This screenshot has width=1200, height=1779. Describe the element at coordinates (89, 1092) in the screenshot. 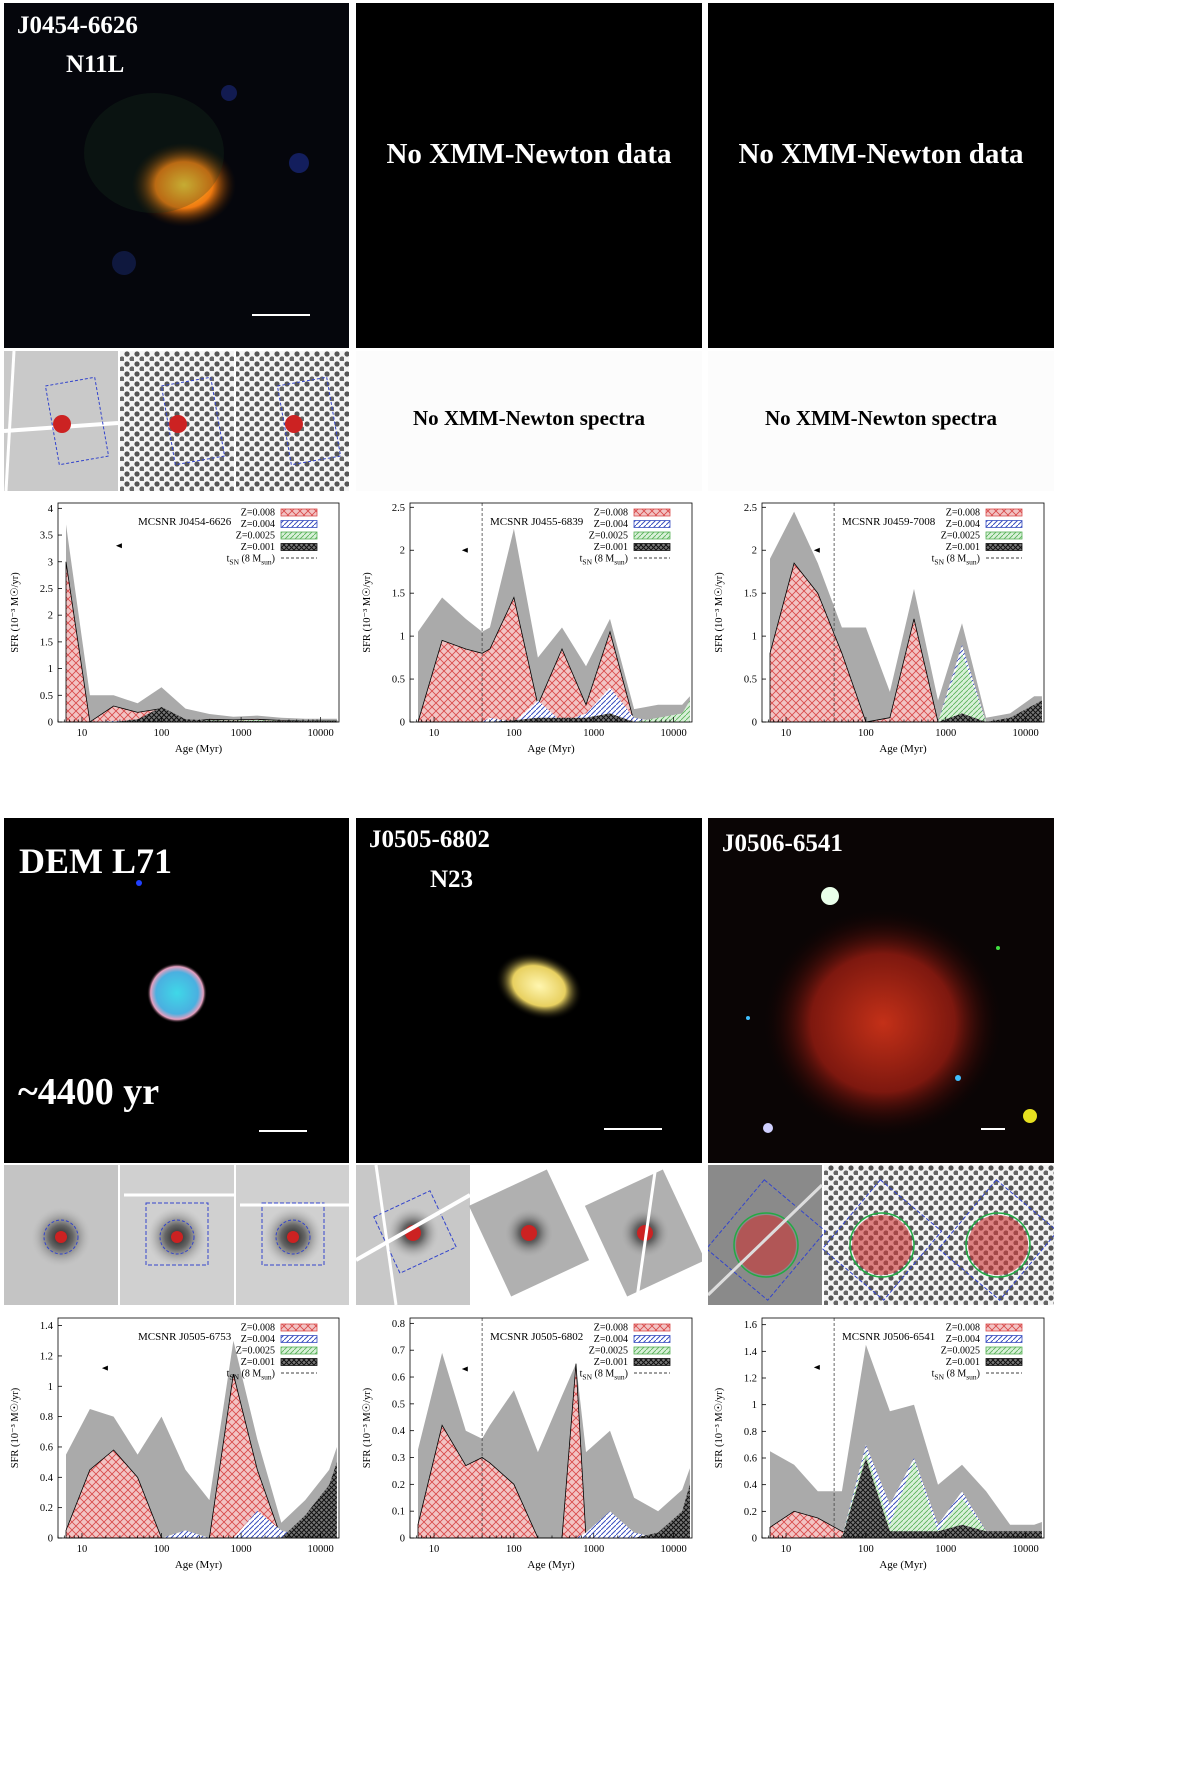

I see `snr-age-label: ~4400 yr` at that location.